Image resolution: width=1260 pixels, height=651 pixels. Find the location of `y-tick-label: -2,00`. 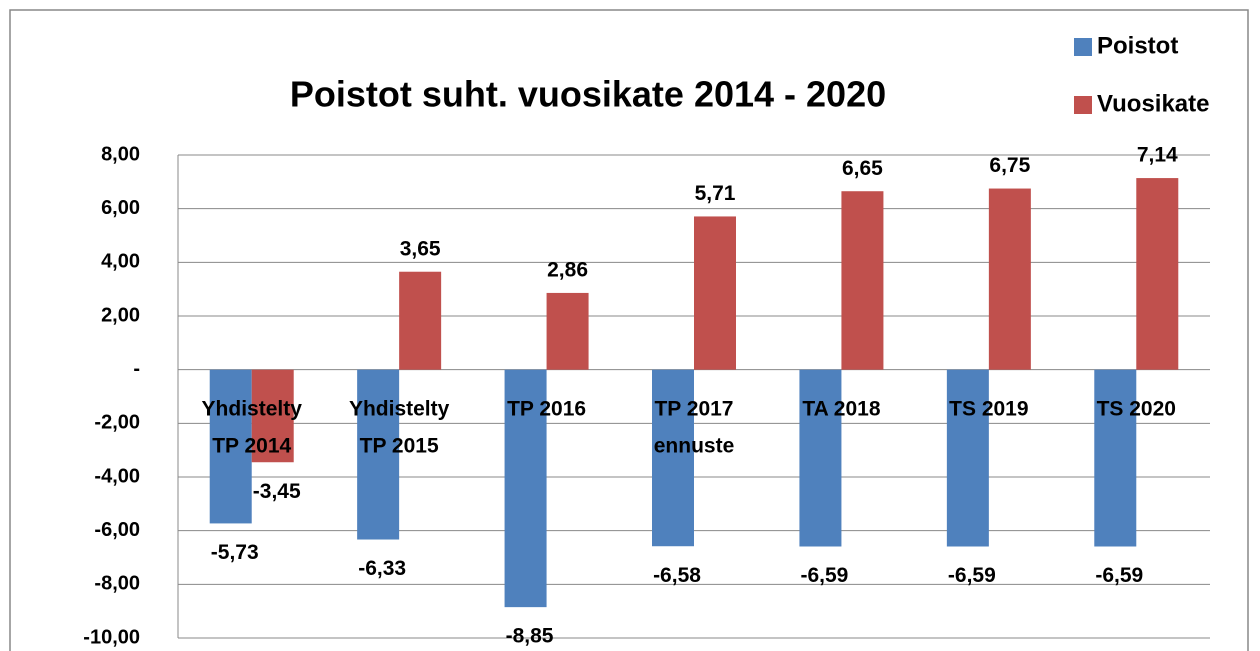

y-tick-label: -2,00 is located at coordinates (117, 423).